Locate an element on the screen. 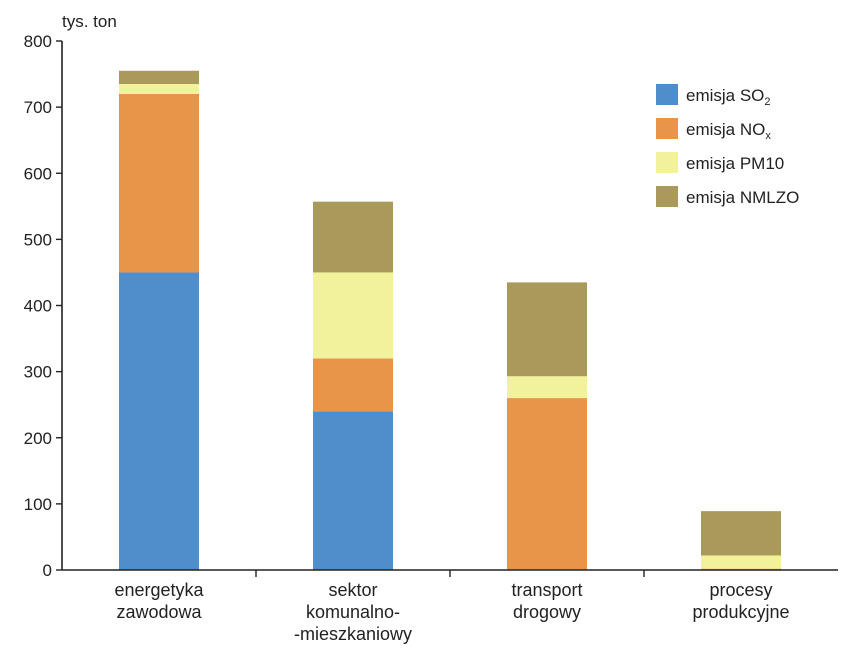 Image resolution: width=844 pixels, height=653 pixels. y-tick-label-5: 500 is located at coordinates (38, 239).